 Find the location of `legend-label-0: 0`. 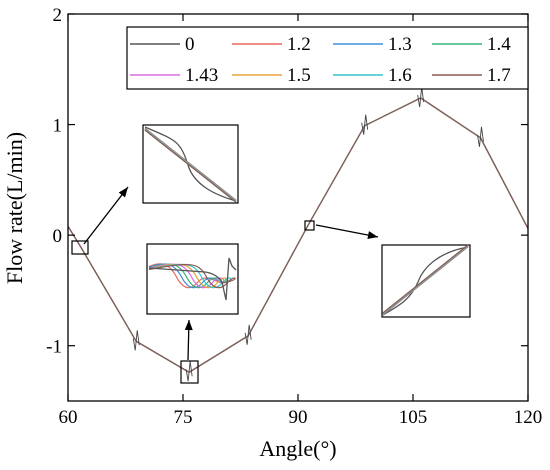

legend-label-0: 0 is located at coordinates (190, 44).